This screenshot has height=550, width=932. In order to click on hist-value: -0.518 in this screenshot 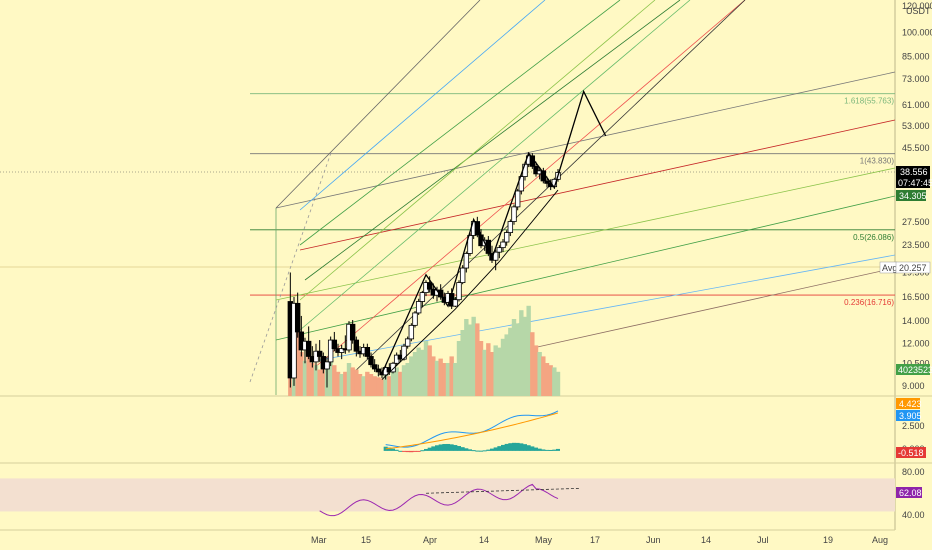, I will do `click(911, 453)`.